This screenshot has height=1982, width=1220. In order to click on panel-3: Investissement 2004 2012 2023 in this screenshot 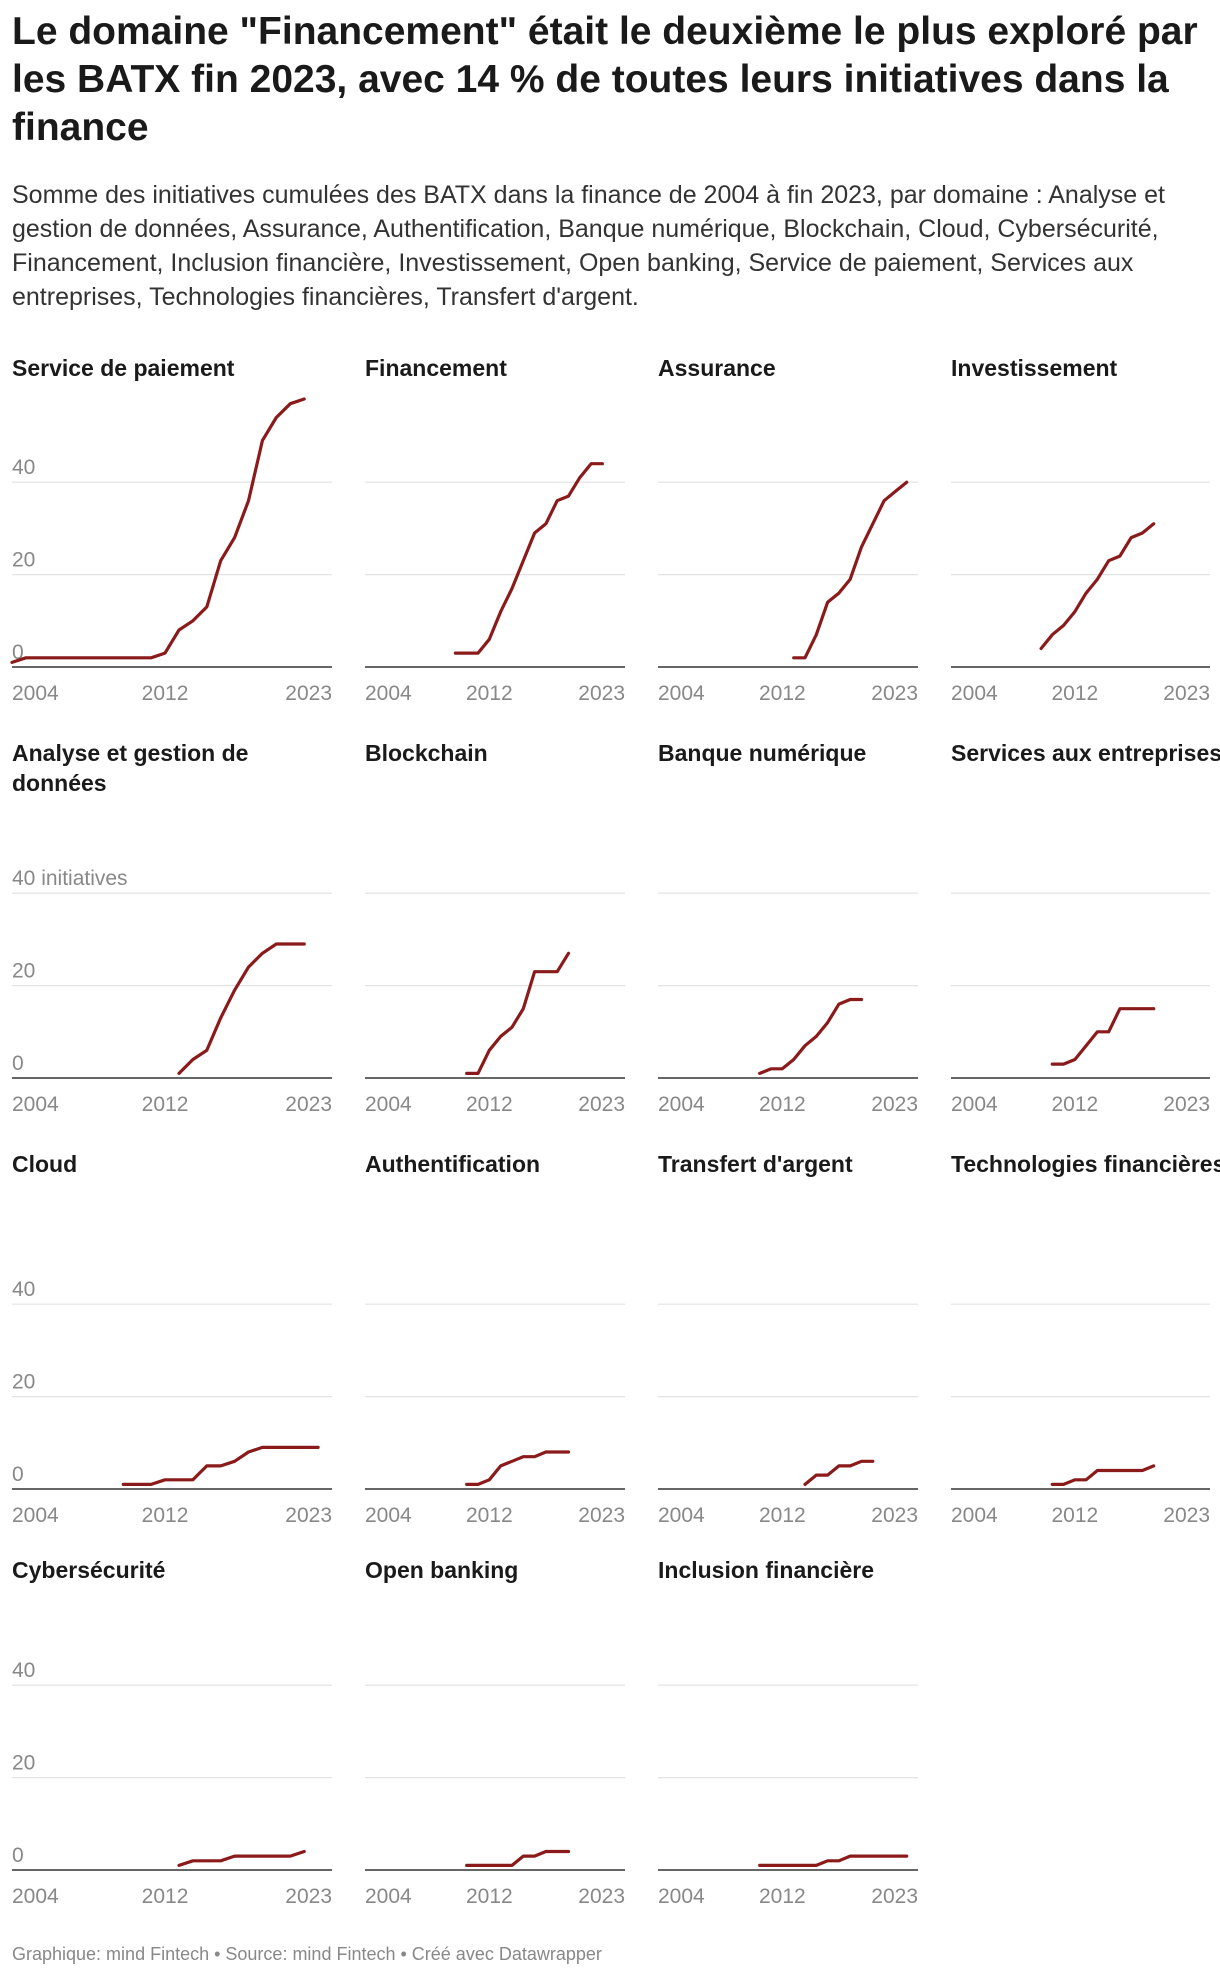, I will do `click(1080, 530)`.